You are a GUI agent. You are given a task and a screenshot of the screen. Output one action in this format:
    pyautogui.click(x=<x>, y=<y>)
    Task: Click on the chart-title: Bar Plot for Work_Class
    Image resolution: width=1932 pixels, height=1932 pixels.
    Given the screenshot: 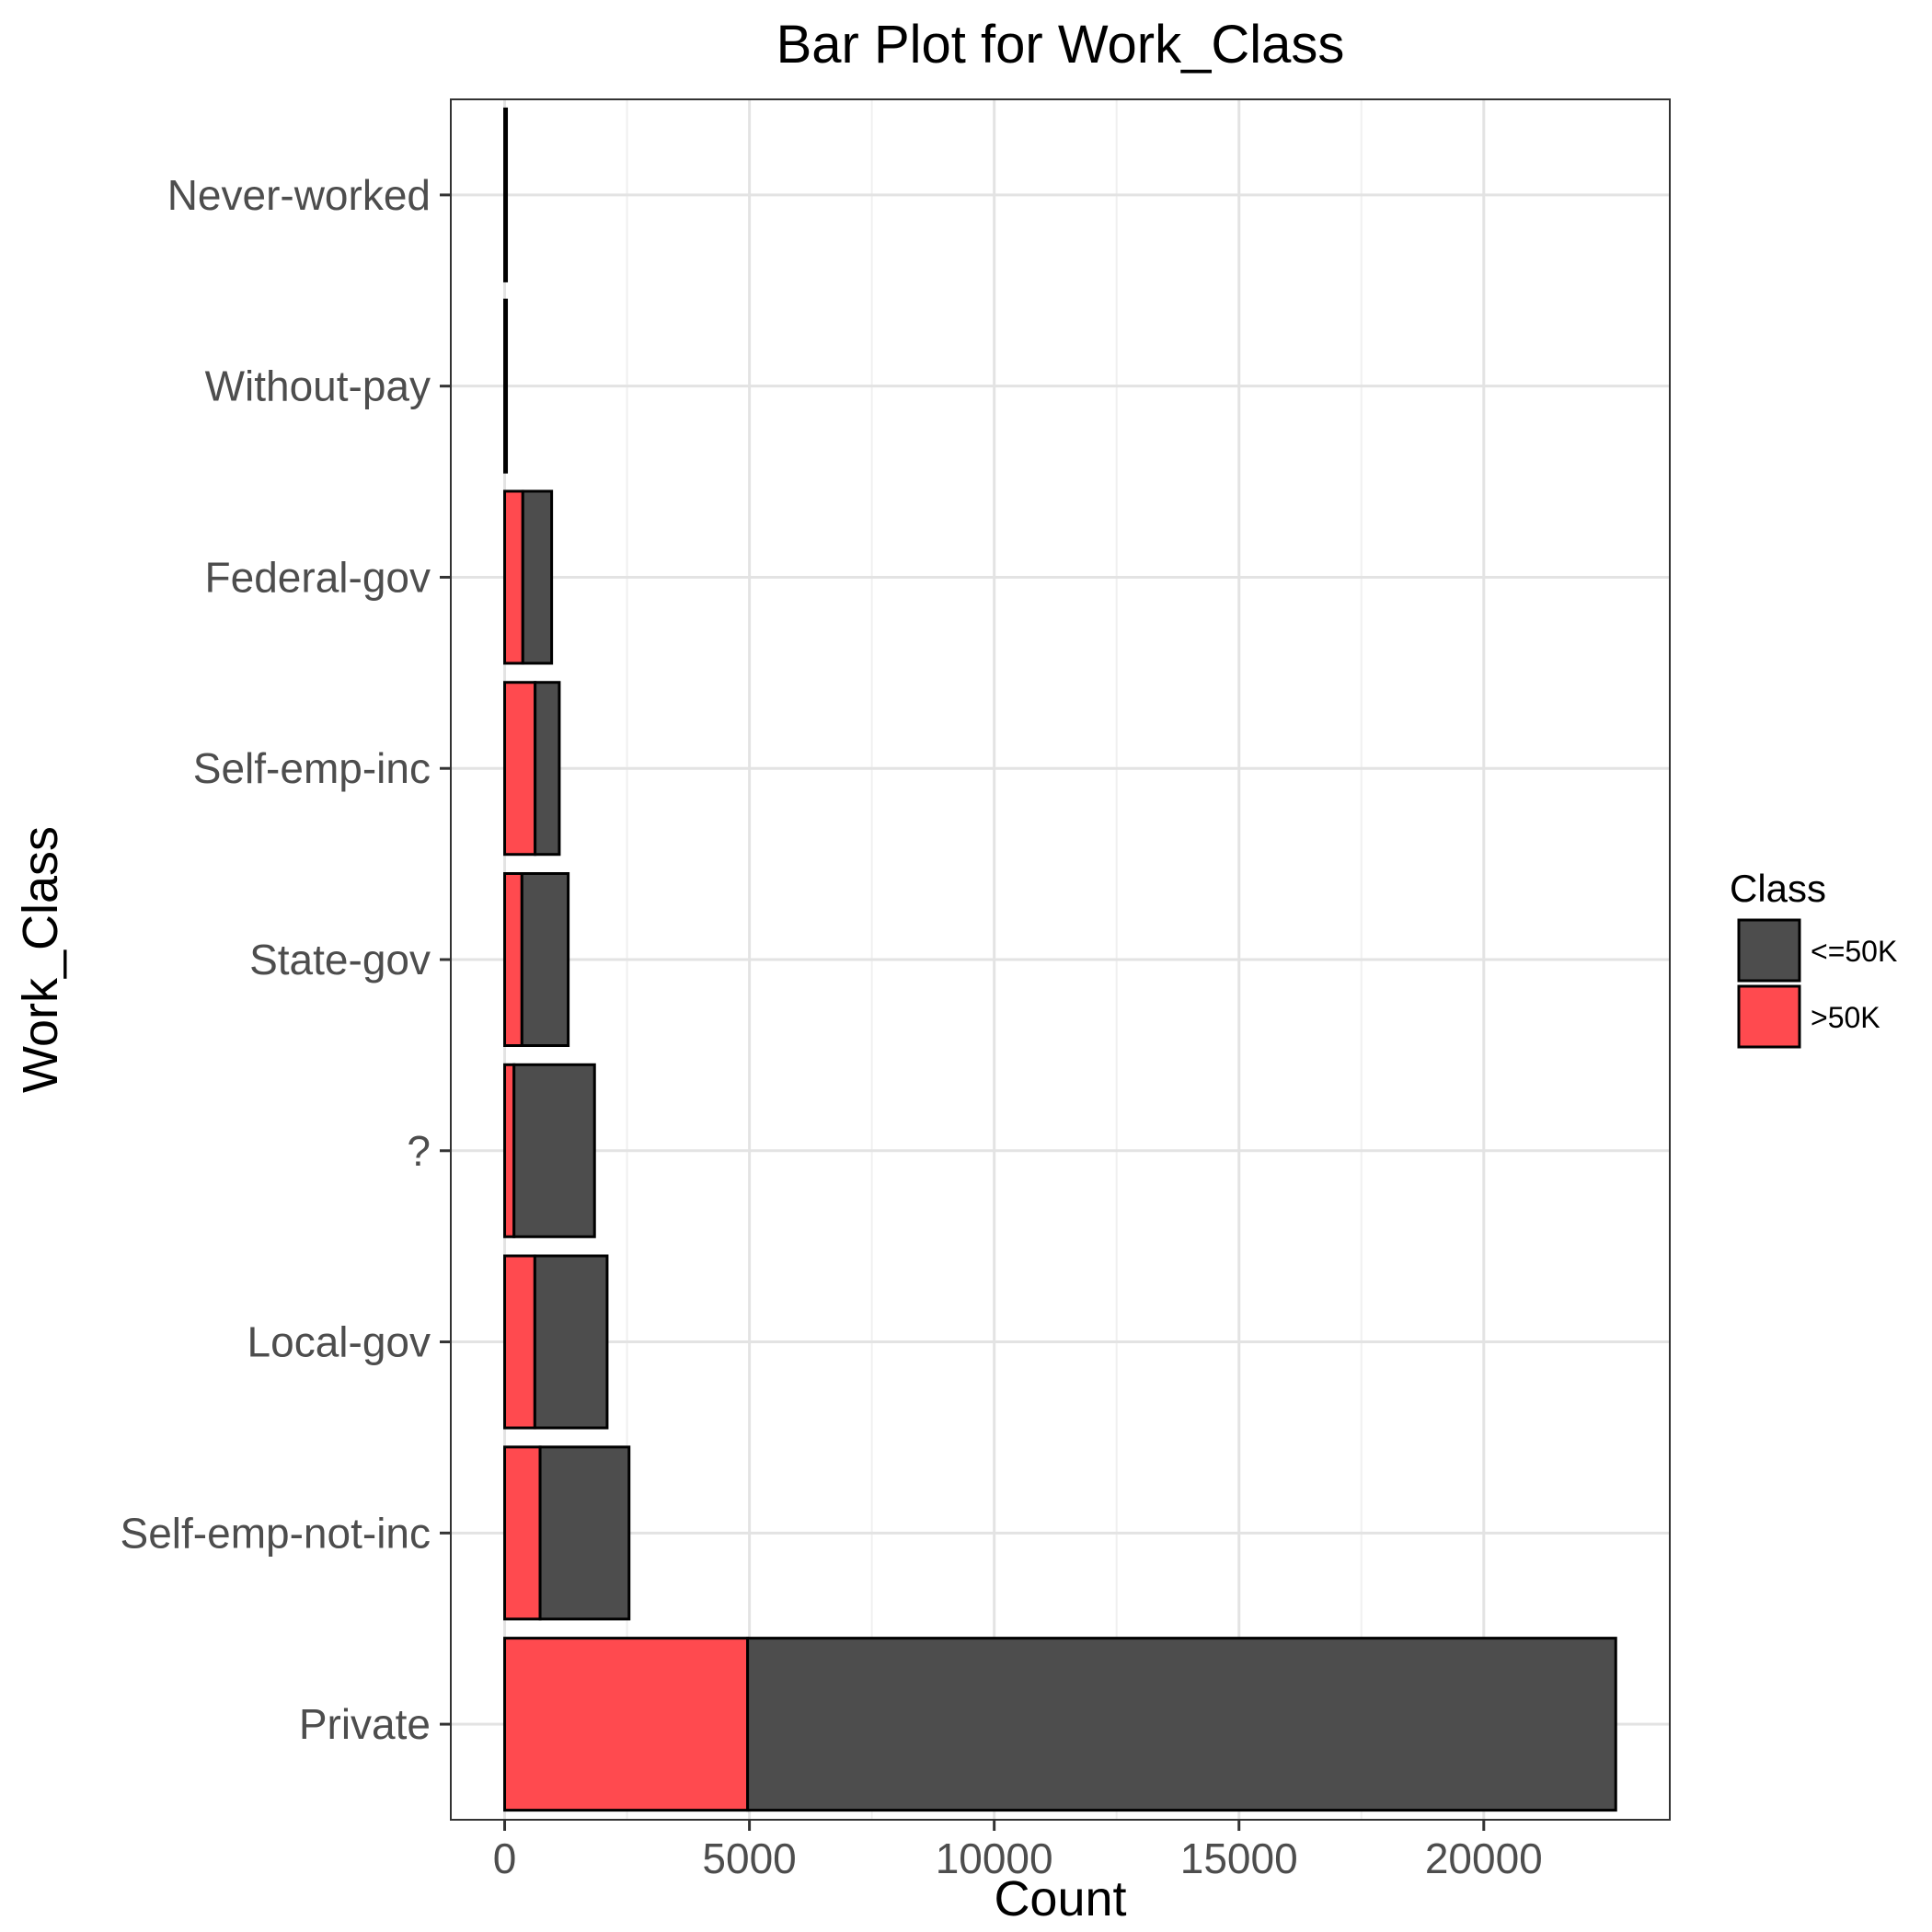 What is the action you would take?
    pyautogui.click(x=1060, y=45)
    